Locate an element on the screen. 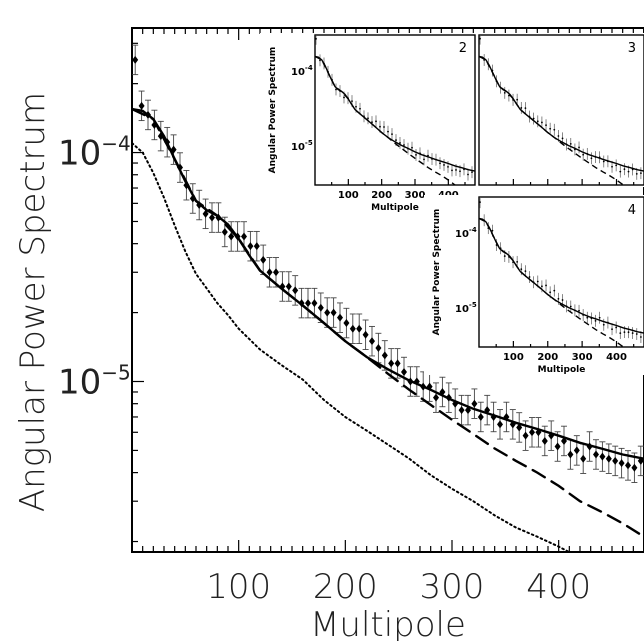  inset-3: 3 is located at coordinates (560, 110).